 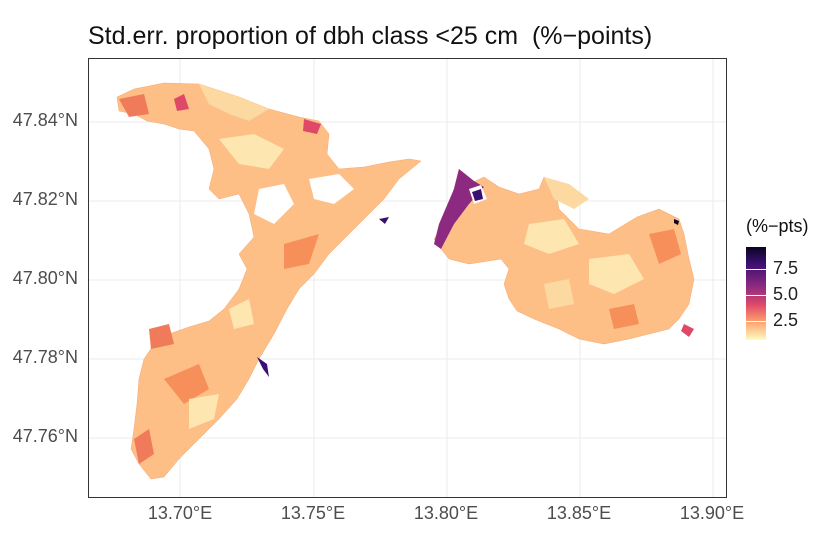 I want to click on legend-colorbar, so click(x=756, y=293).